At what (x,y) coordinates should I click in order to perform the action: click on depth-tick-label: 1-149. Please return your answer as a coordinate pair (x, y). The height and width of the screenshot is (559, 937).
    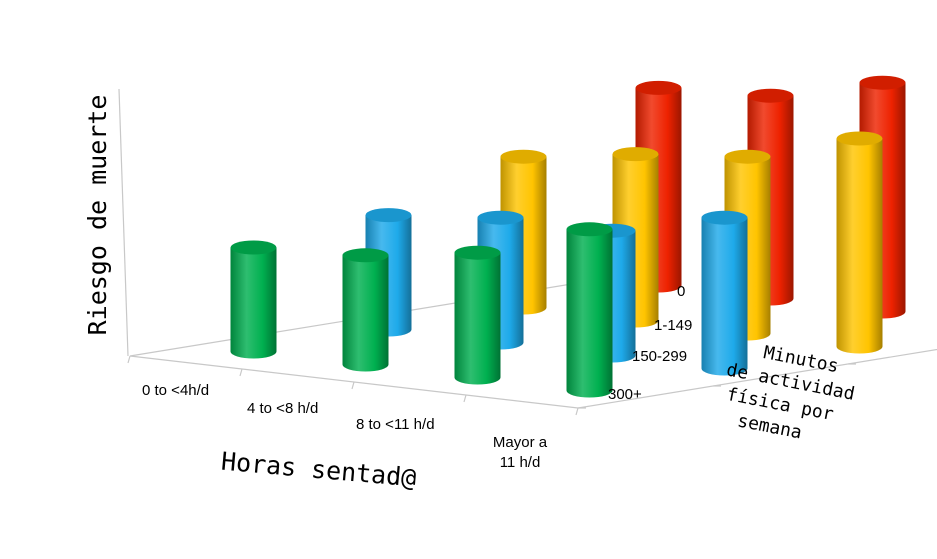
    Looking at the image, I should click on (673, 325).